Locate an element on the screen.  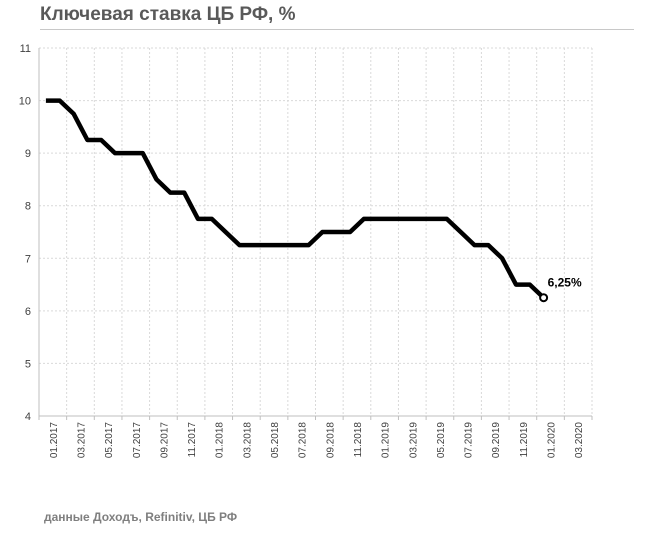
x-tick-label: 07.2017 is located at coordinates (137, 440).